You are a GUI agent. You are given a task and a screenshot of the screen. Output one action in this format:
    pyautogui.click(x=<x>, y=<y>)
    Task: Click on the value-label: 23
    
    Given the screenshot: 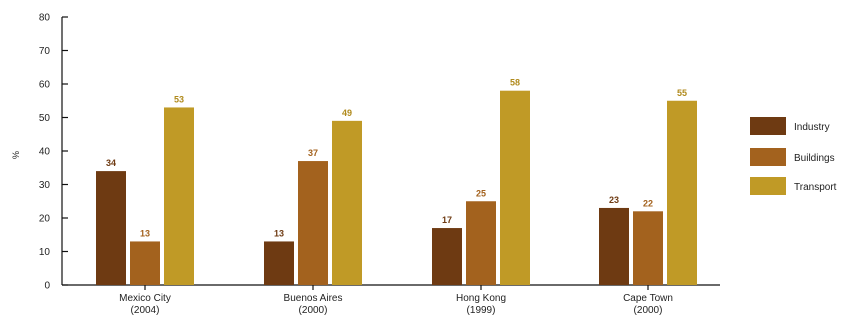 What is the action you would take?
    pyautogui.click(x=614, y=200)
    